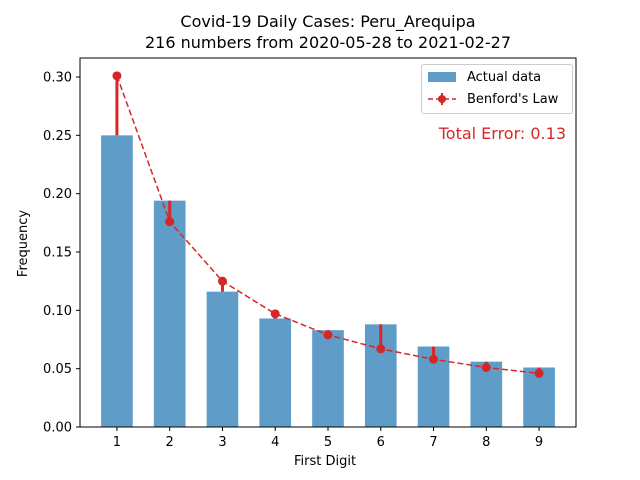 The width and height of the screenshot is (640, 480). I want to click on x-tick-label-1: 1, so click(117, 442).